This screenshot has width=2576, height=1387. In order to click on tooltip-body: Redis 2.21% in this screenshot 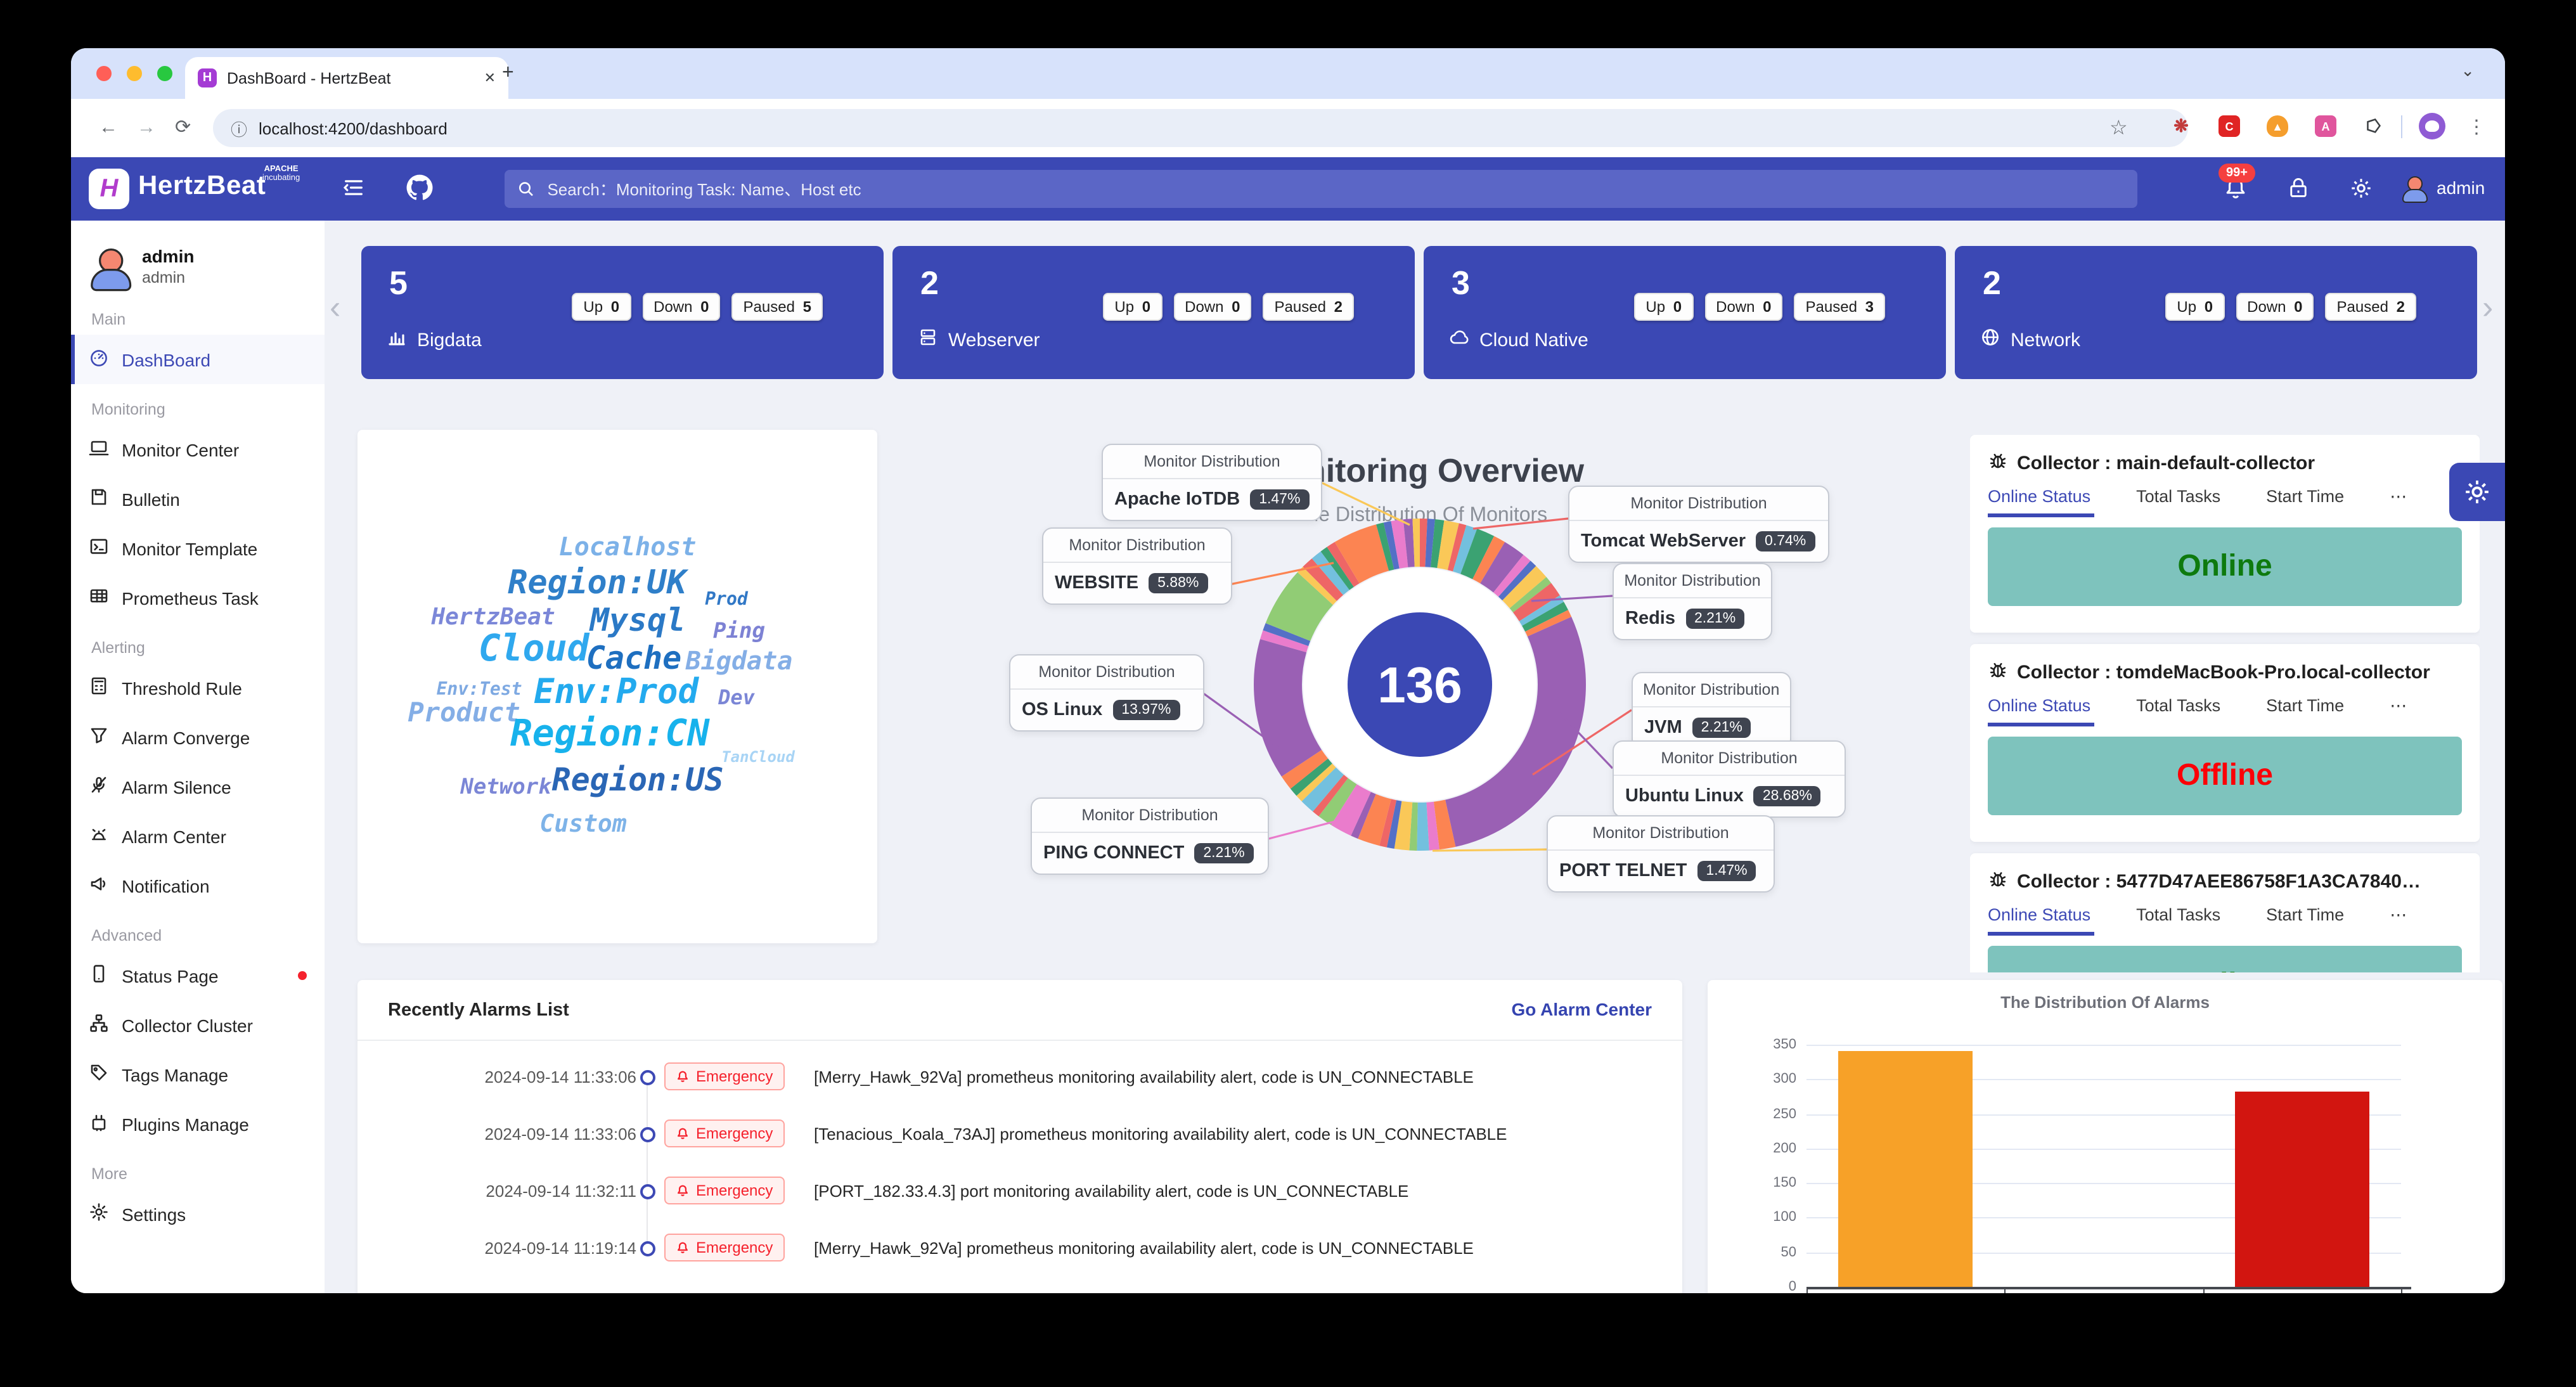, I will do `click(1692, 618)`.